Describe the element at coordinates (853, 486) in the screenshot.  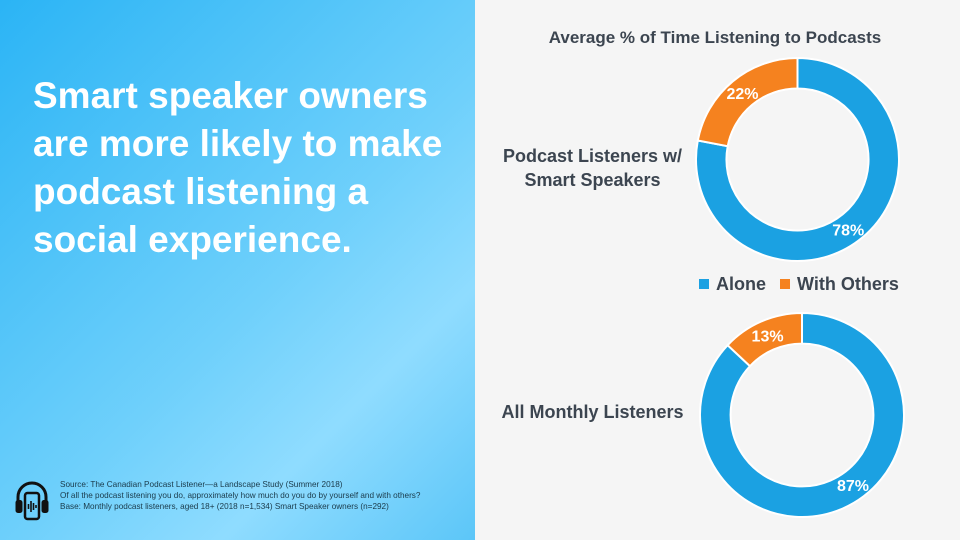
I see `donut-label-alone: 87%` at that location.